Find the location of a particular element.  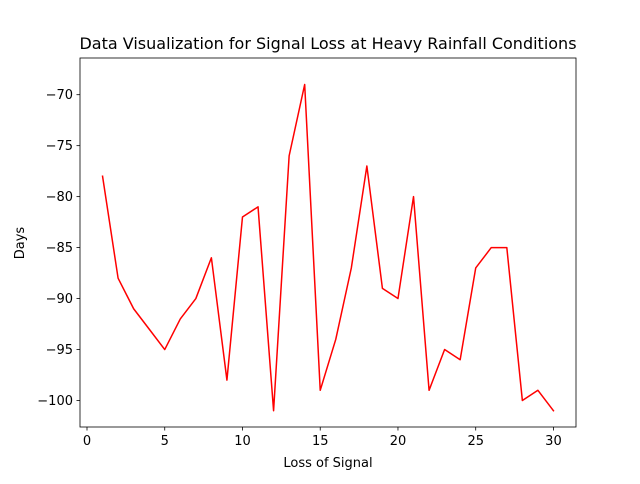

y-tick-label: −70 is located at coordinates (59, 95).